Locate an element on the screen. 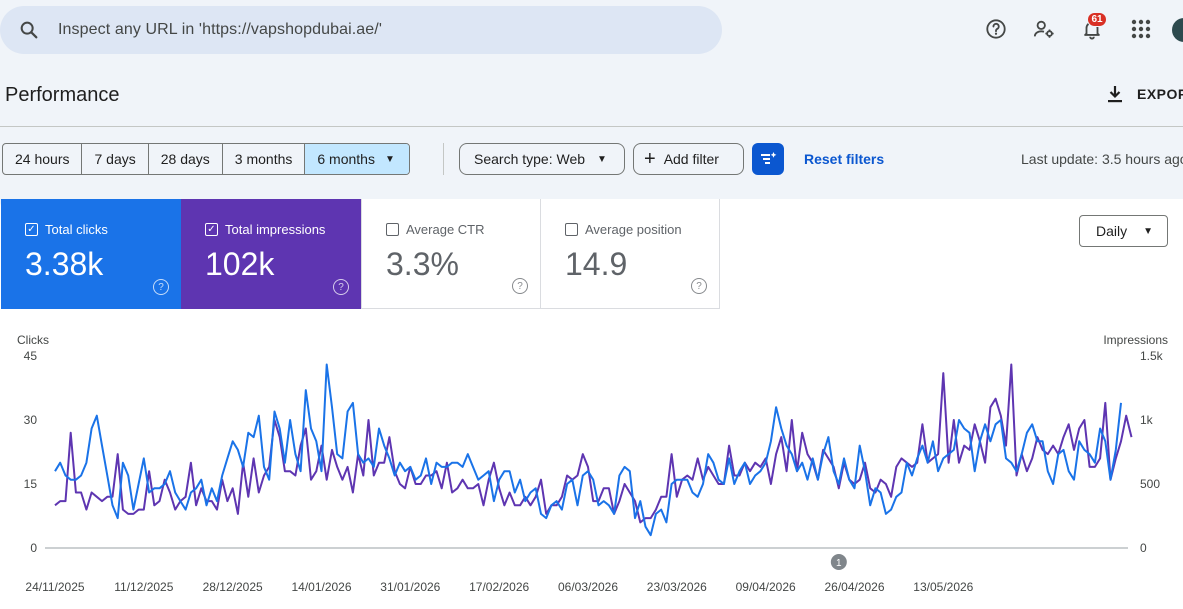  ai-filter-button is located at coordinates (768, 159).